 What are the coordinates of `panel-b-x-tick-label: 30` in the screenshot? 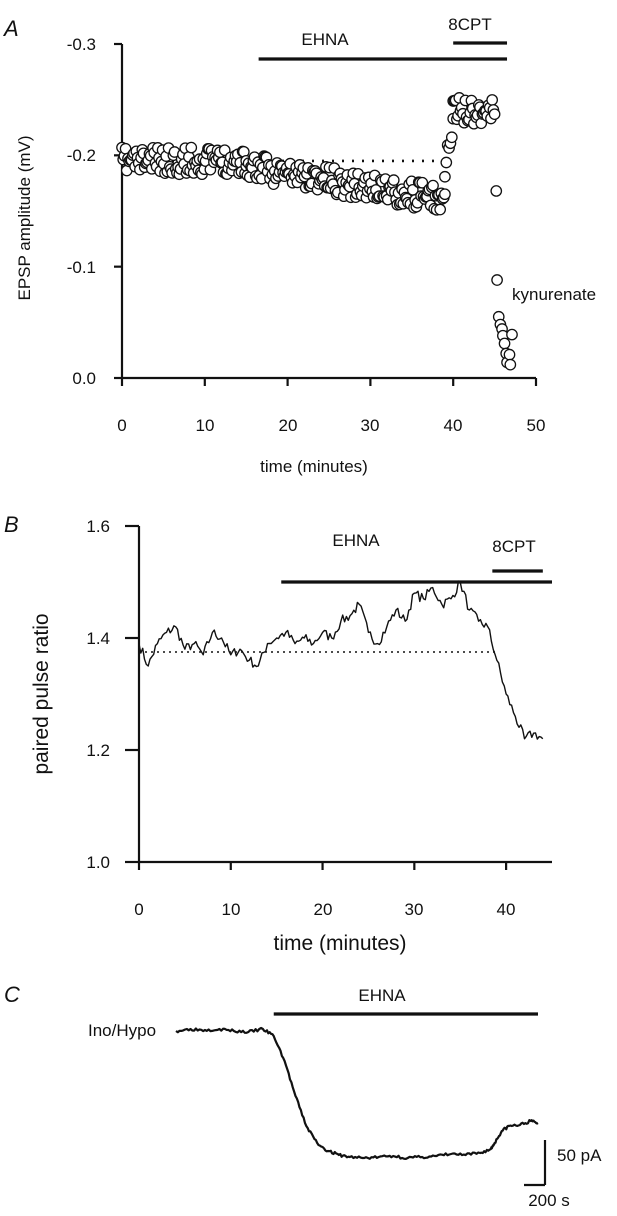 It's located at (414, 909).